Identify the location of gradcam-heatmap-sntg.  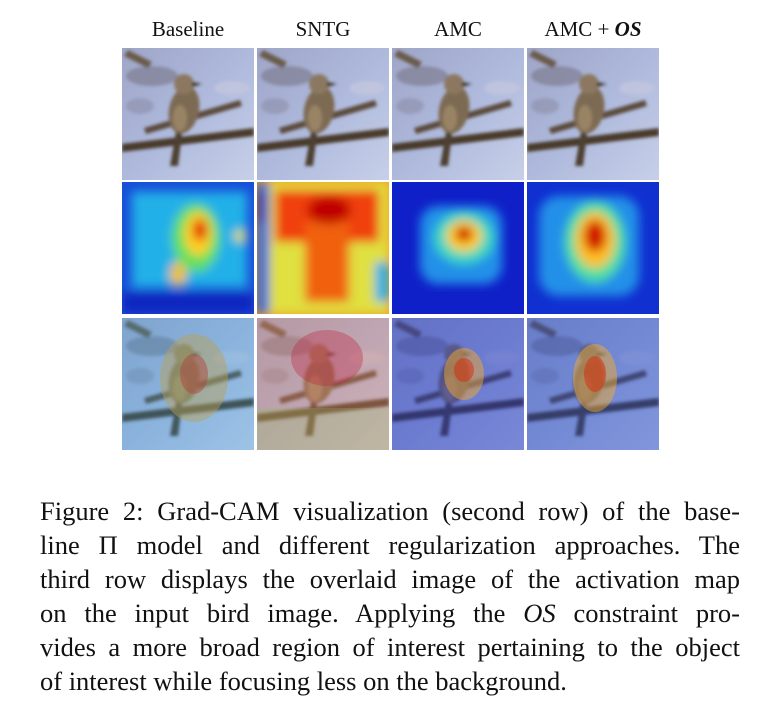
(323, 248).